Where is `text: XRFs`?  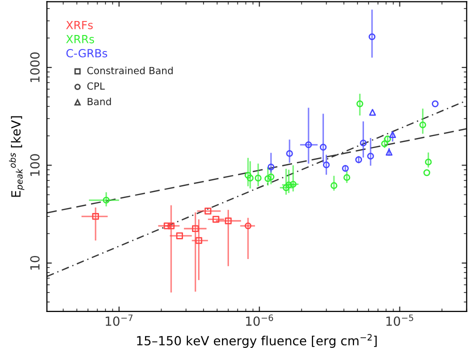
text: XRFs is located at coordinates (79, 25).